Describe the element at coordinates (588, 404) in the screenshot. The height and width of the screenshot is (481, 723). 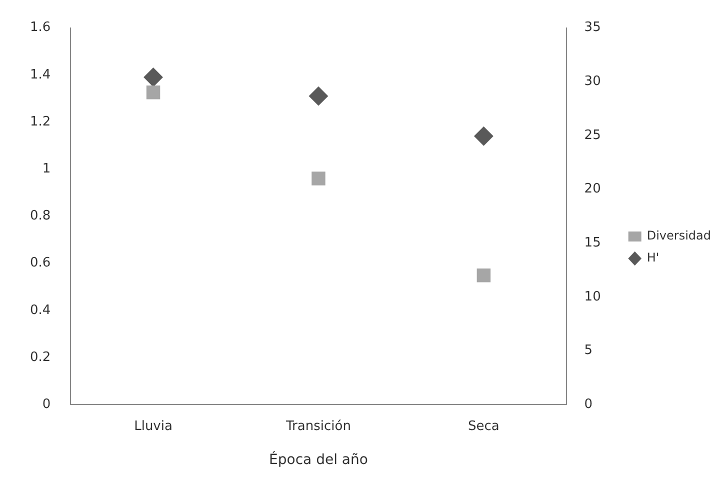
I see `y2-tick-label: 0` at that location.